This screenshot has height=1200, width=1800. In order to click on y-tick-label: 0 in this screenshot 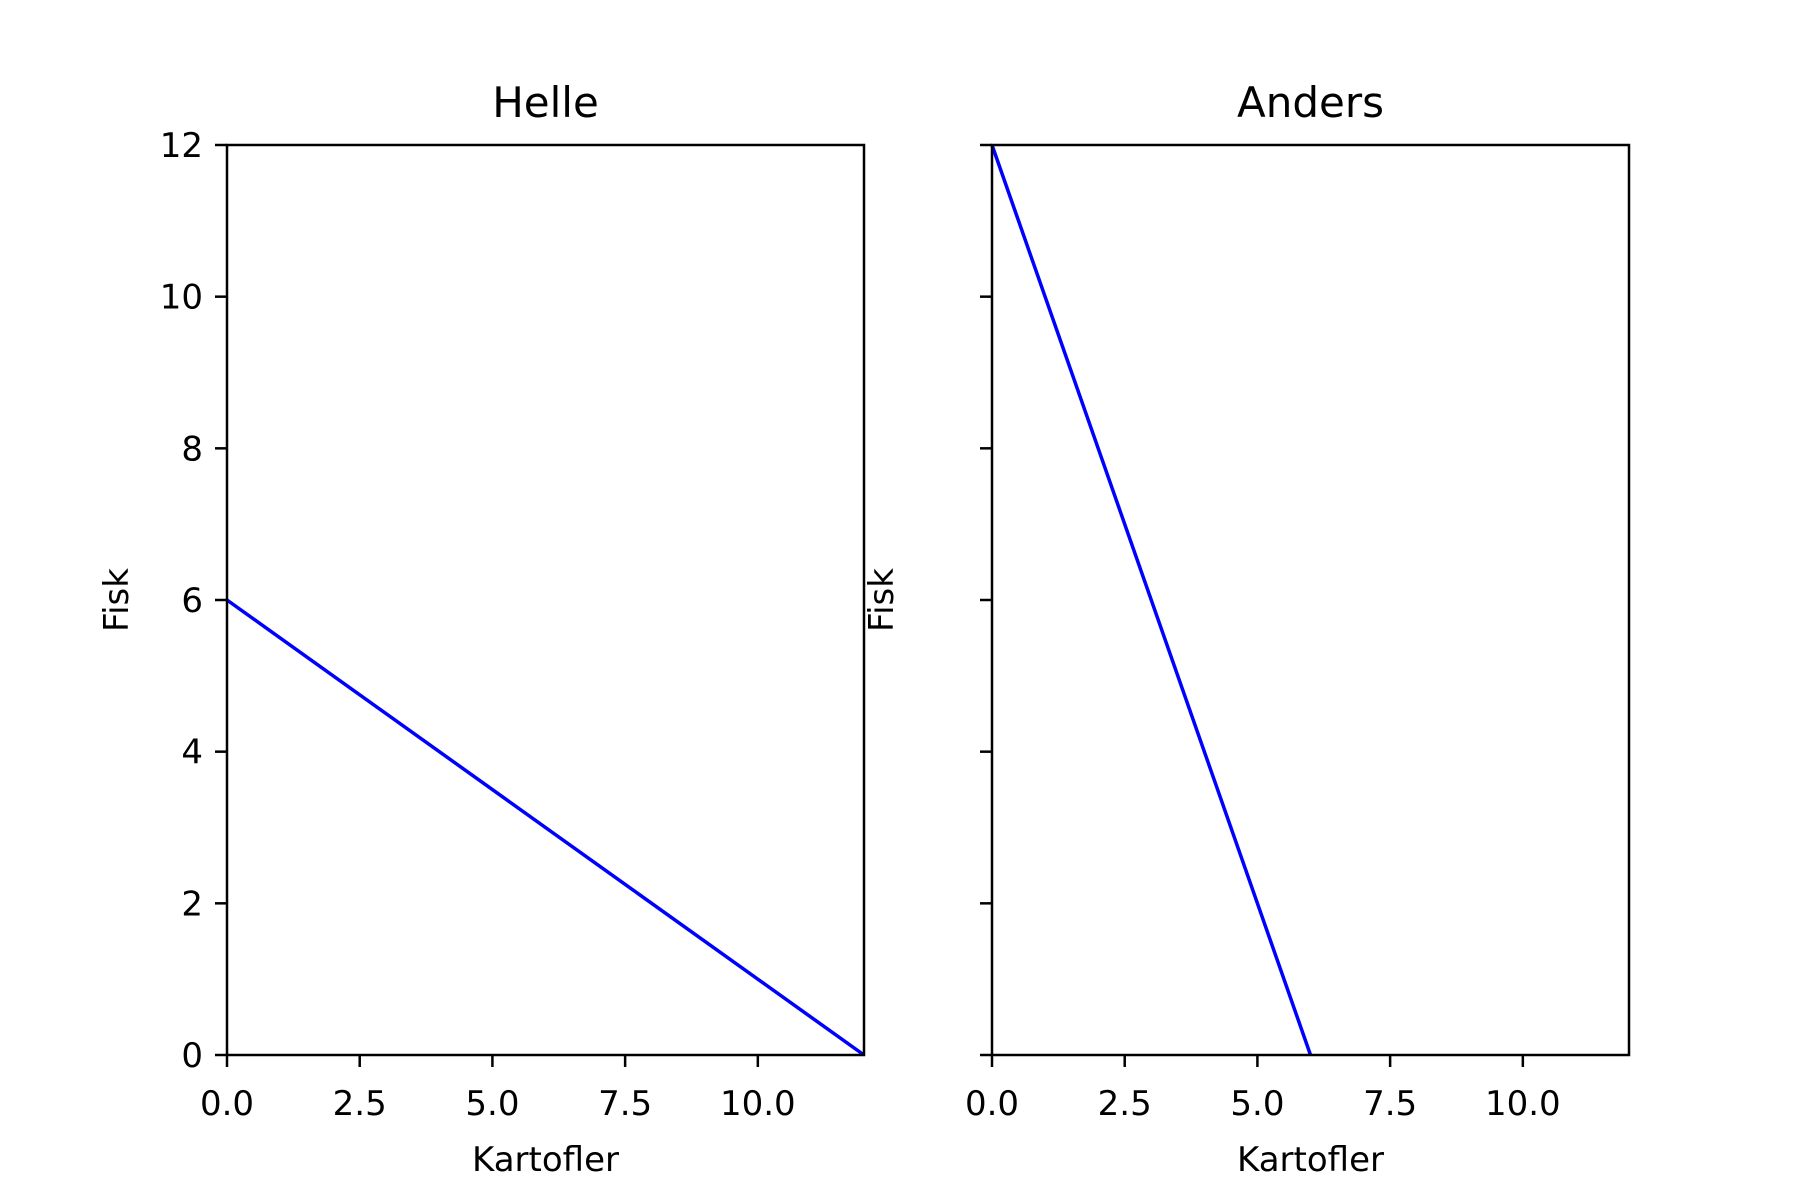, I will do `click(192, 1056)`.